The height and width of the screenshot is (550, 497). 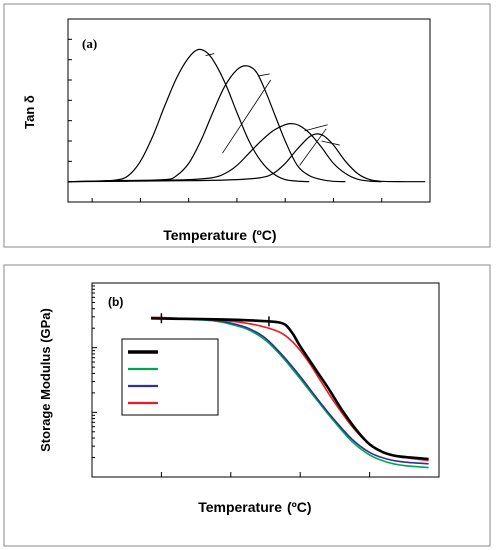 I want to click on panel-b-series-line, so click(x=289, y=389).